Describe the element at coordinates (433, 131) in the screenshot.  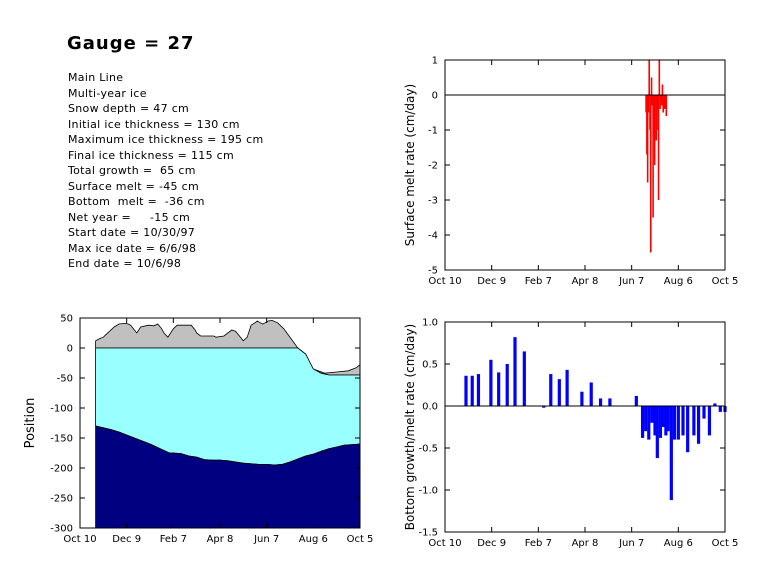
I see `y-tick-label: -1` at that location.